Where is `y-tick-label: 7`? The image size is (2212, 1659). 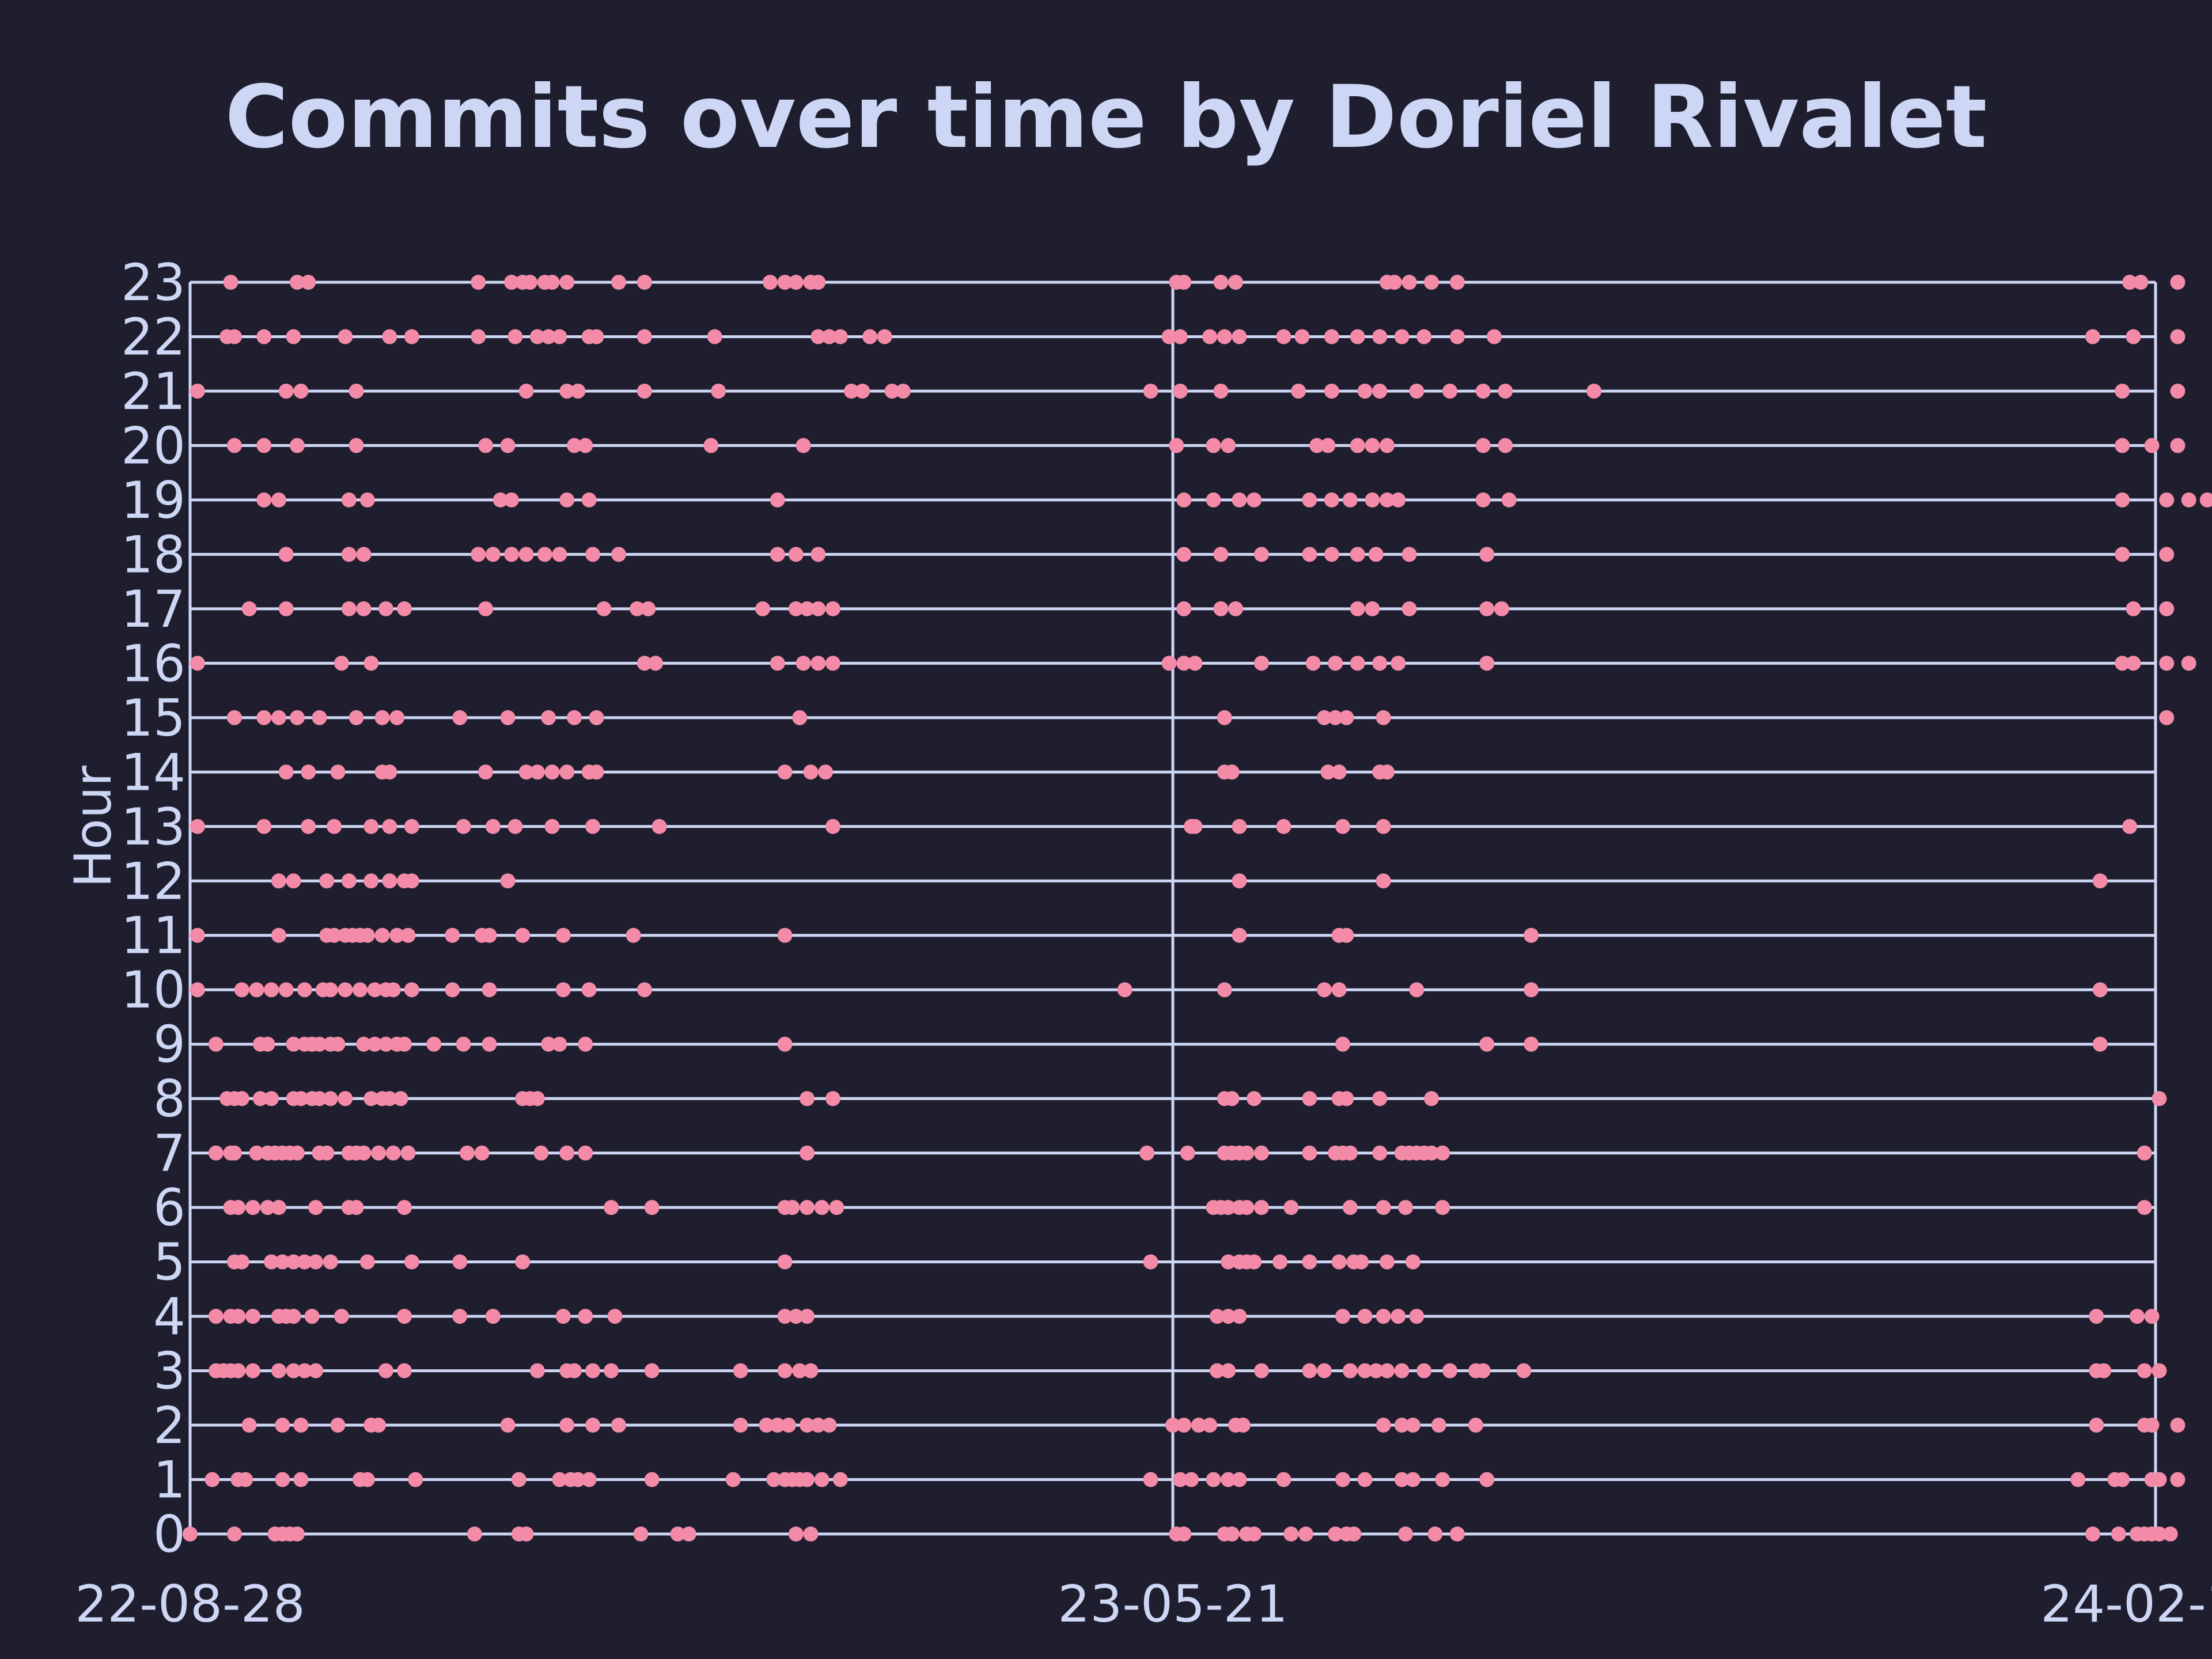
y-tick-label: 7 is located at coordinates (169, 1153).